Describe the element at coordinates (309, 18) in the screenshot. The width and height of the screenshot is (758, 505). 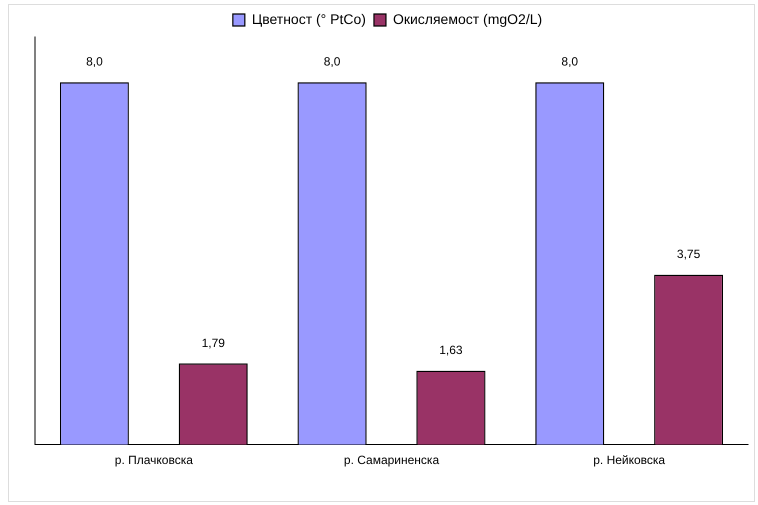
I see `legend-label: Цветност (° PtCo)` at that location.